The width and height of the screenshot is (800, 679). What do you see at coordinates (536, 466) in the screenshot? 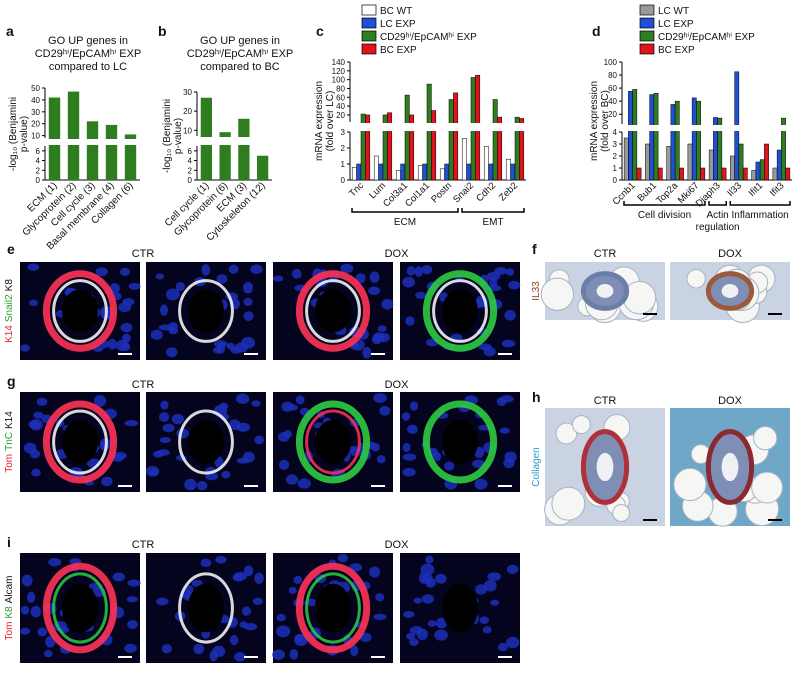
I see `stain-label: Collagen` at bounding box center [536, 466].